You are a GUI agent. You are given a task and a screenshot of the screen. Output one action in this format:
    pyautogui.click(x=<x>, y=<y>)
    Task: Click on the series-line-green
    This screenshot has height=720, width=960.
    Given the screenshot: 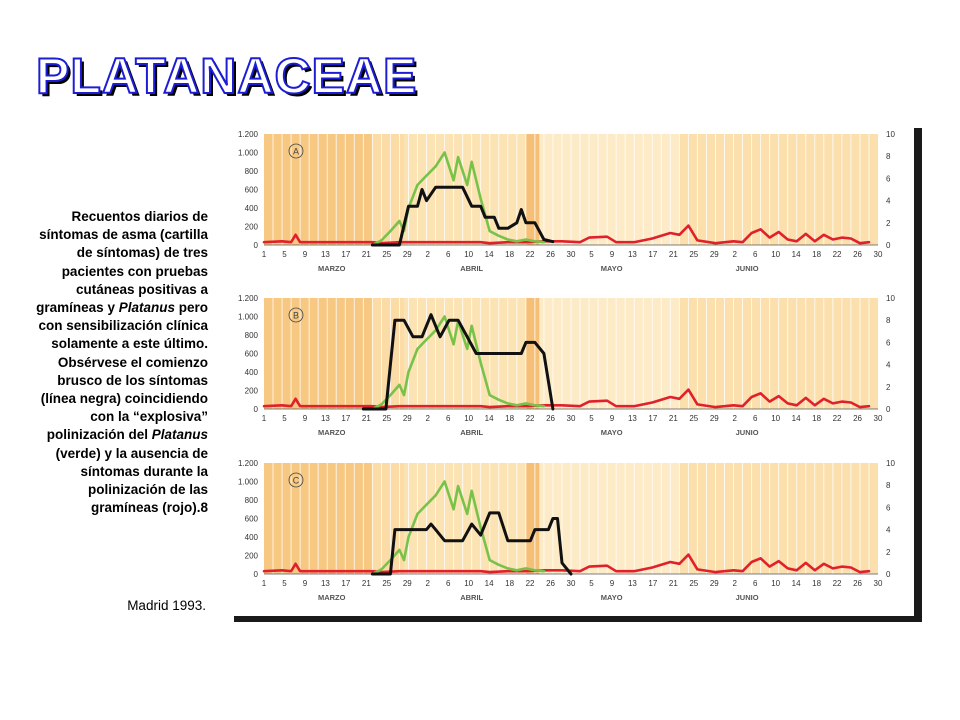 What is the action you would take?
    pyautogui.click(x=458, y=199)
    